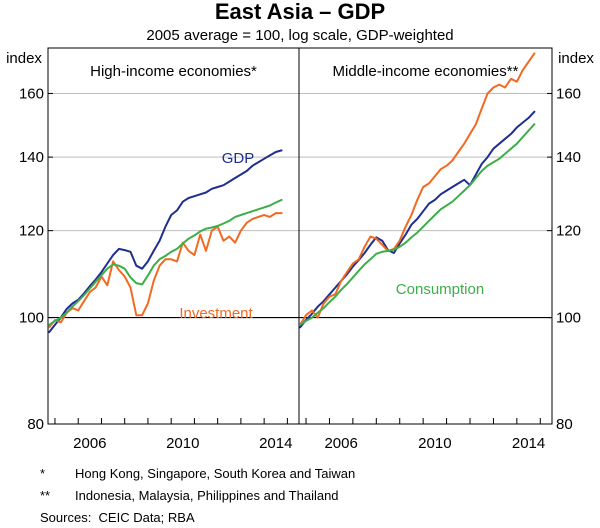  What do you see at coordinates (24, 58) in the screenshot?
I see `y-unit-left: index` at bounding box center [24, 58].